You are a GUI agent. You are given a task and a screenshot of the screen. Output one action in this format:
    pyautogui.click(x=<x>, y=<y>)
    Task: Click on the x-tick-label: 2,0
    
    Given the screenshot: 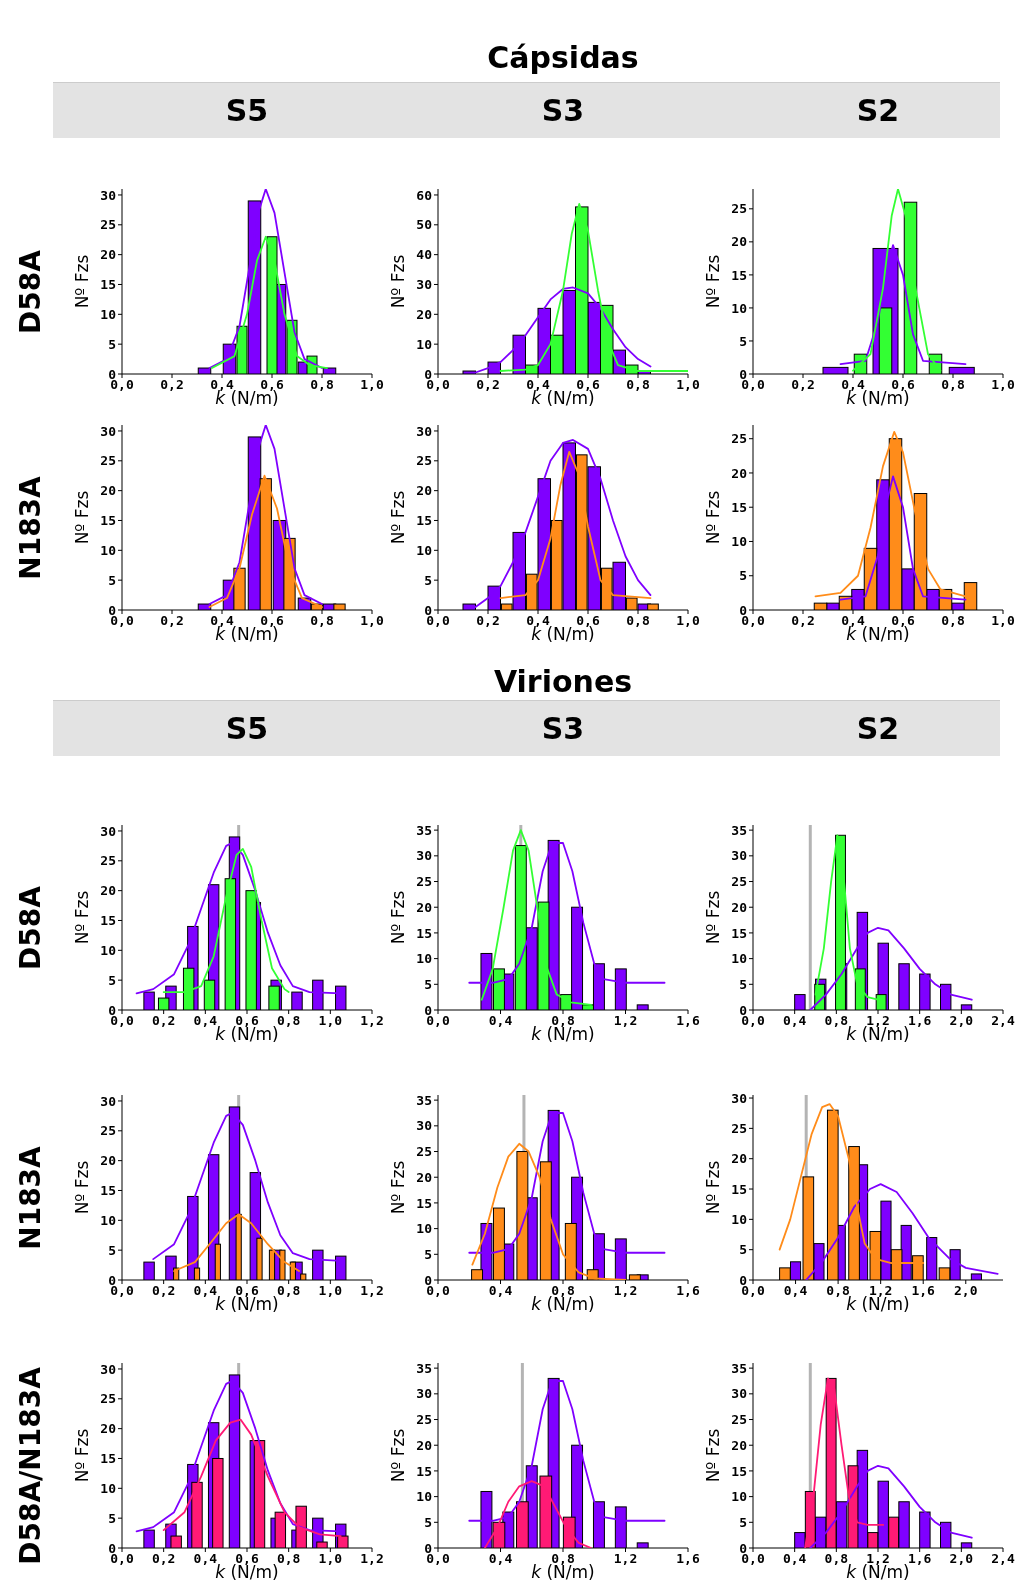 What is the action you would take?
    pyautogui.click(x=966, y=1291)
    